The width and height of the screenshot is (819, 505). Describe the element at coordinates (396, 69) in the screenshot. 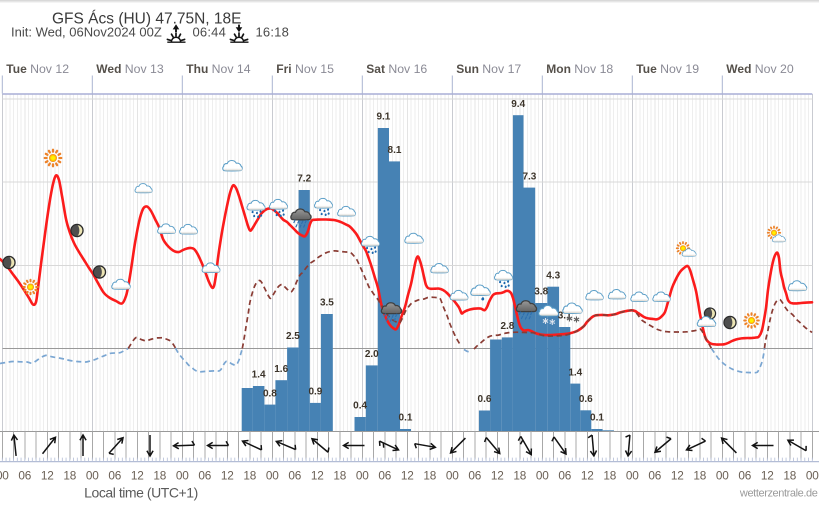

I see `svg-text: Sat Nov 16` at that location.